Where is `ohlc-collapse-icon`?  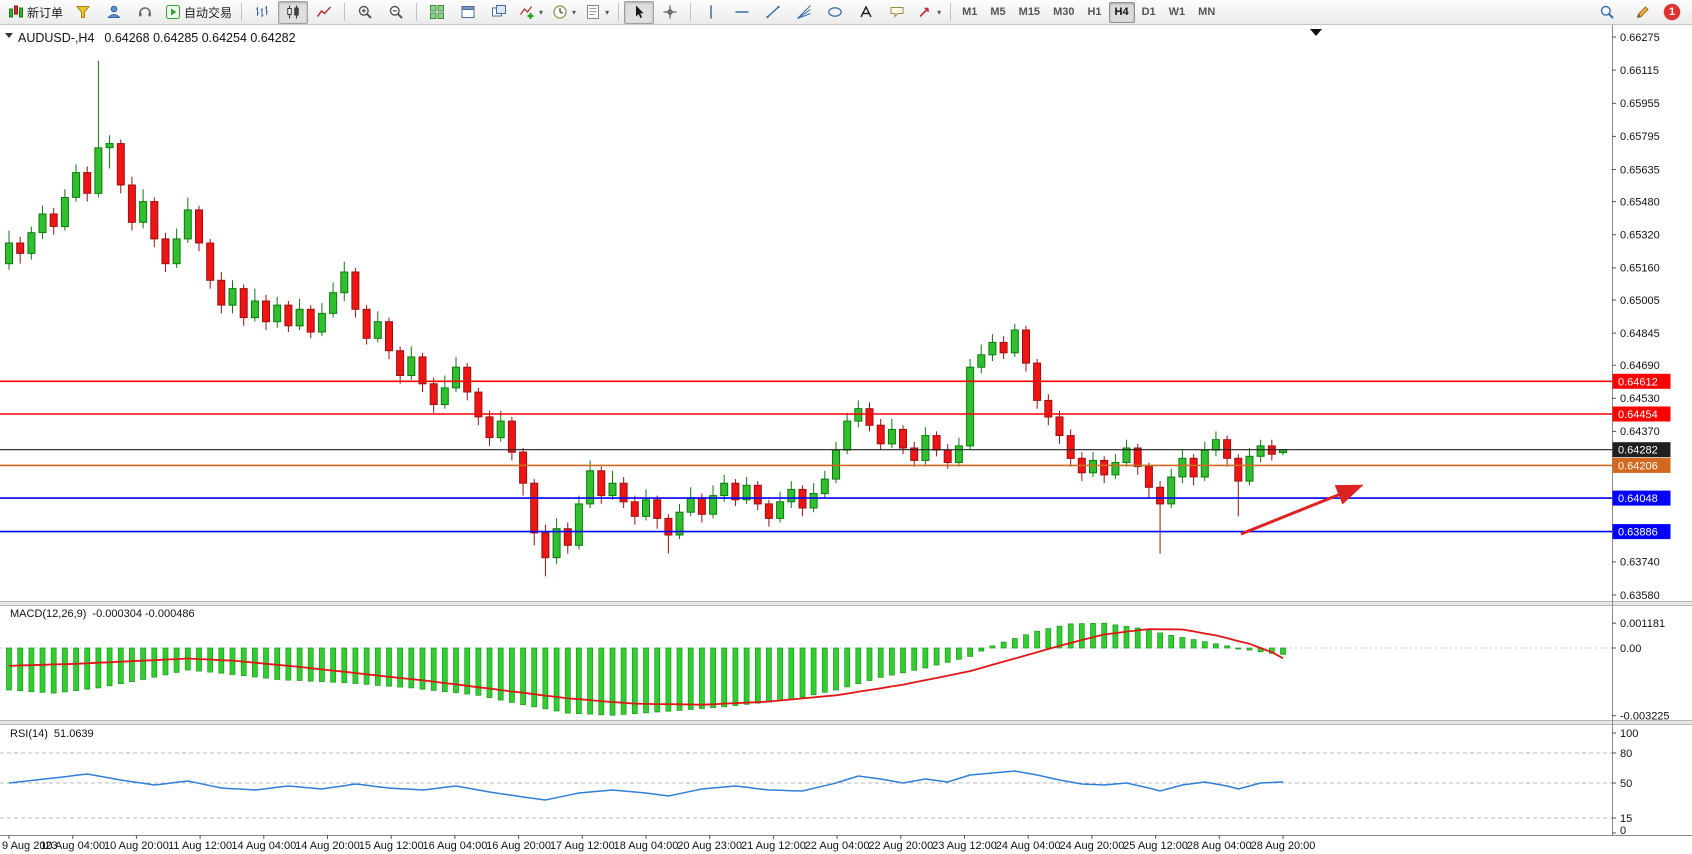
ohlc-collapse-icon is located at coordinates (9, 35).